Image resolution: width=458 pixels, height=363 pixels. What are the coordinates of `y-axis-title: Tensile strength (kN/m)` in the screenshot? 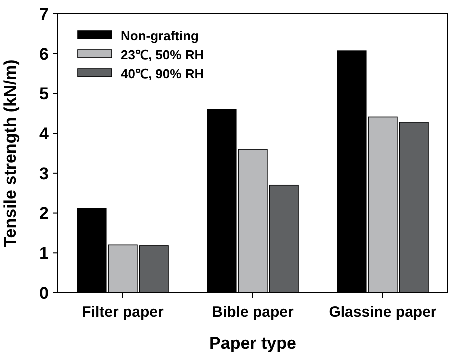 It's located at (10, 154).